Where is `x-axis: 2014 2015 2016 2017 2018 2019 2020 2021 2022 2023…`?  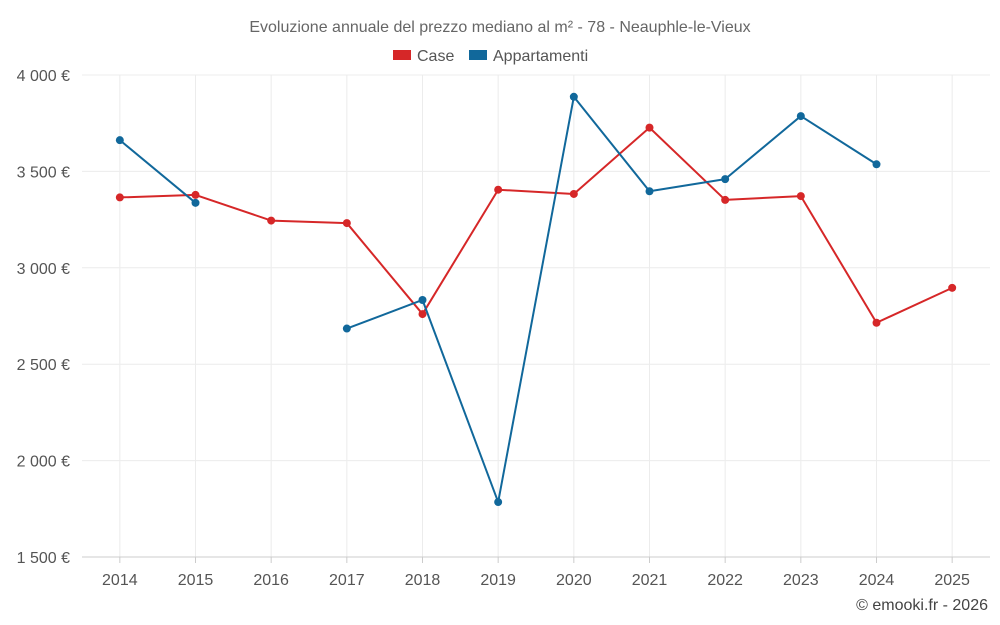
x-axis: 2014 2015 2016 2017 2018 2019 2020 2021 2022 2023… is located at coordinates (536, 572).